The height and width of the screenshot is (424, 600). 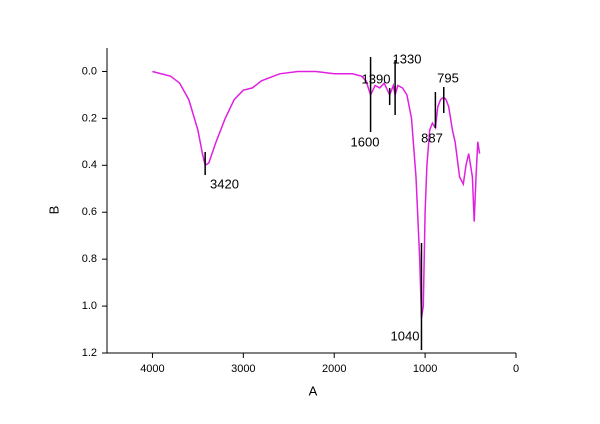 What do you see at coordinates (89, 165) in the screenshot?
I see `y-tick-label: 0.4` at bounding box center [89, 165].